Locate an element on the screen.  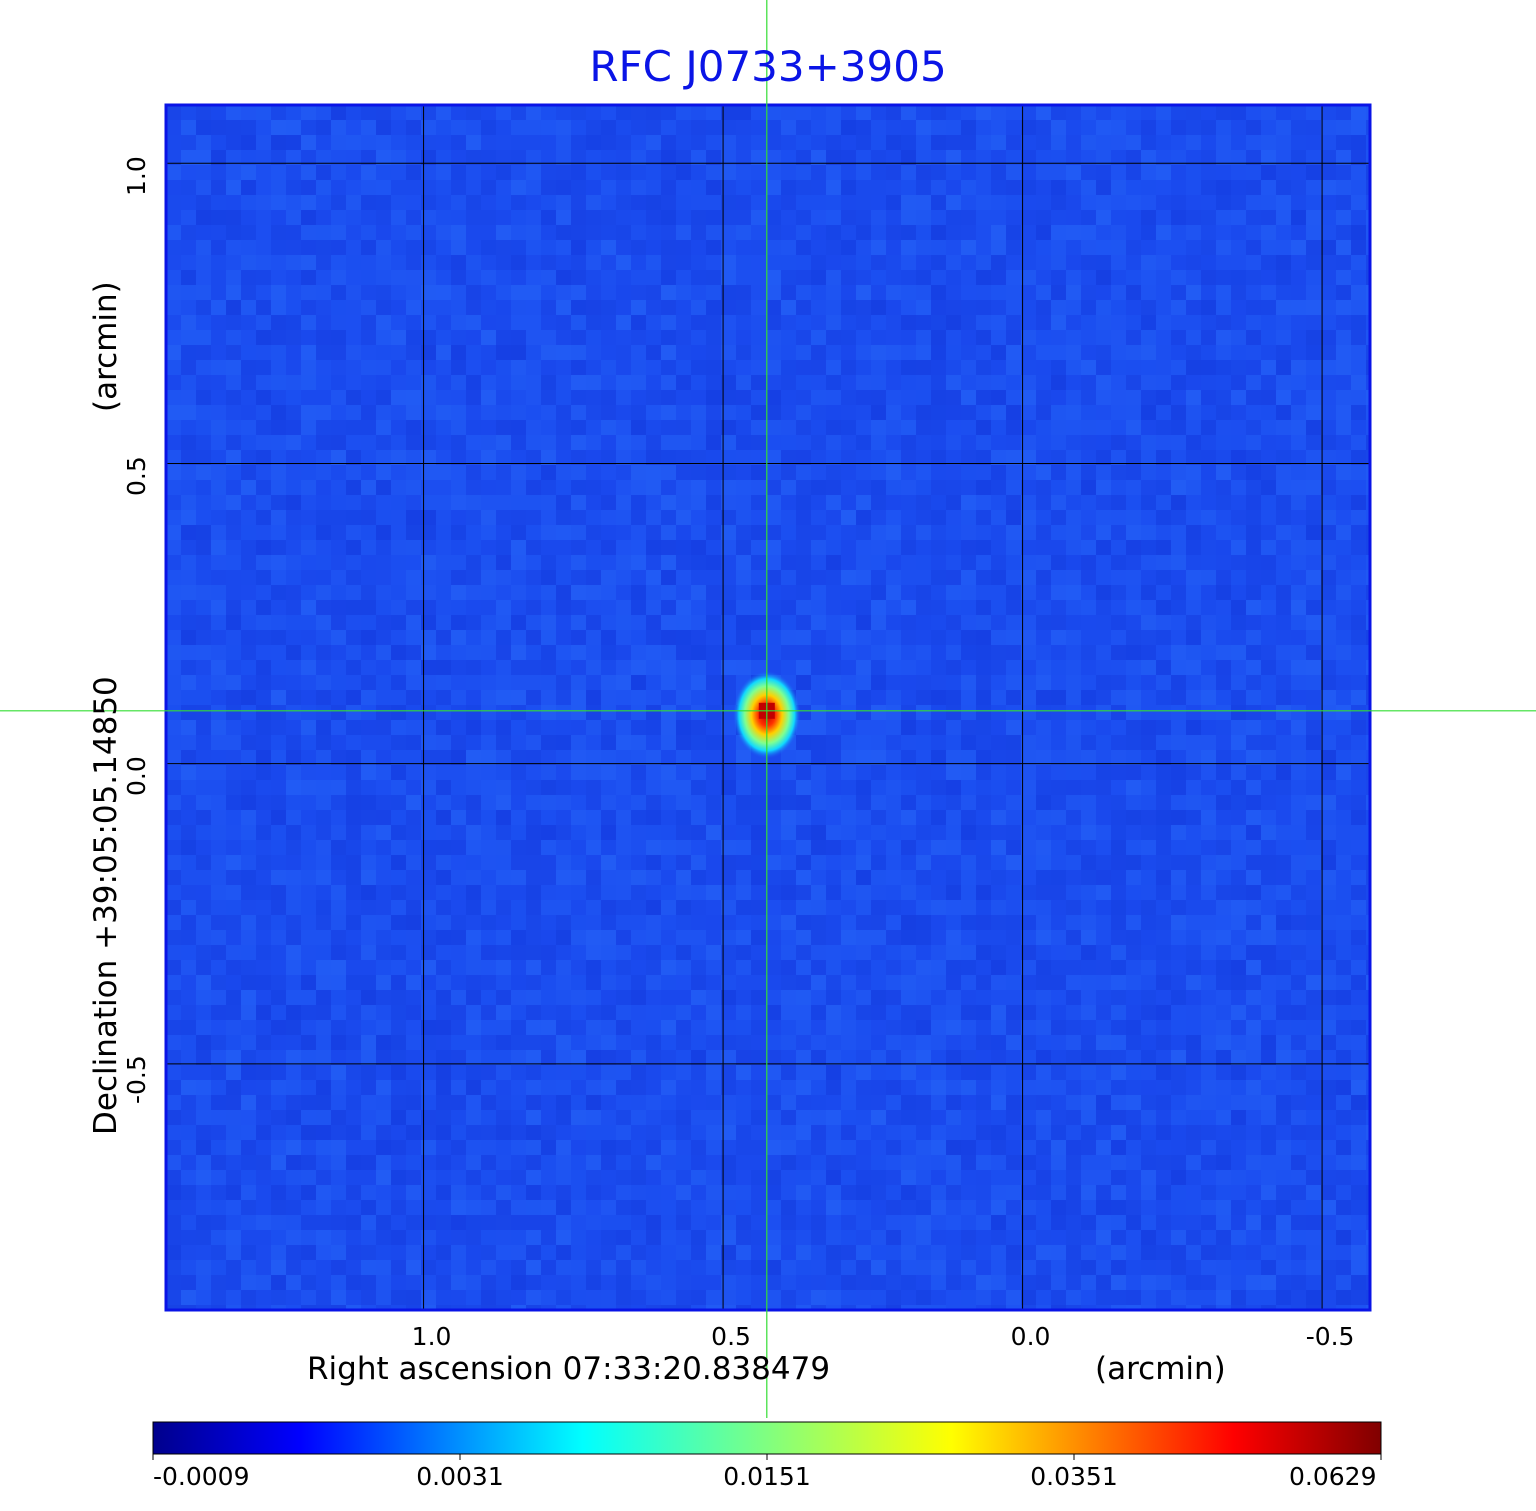
x-tick-label: 1.0 is located at coordinates (431, 1336).